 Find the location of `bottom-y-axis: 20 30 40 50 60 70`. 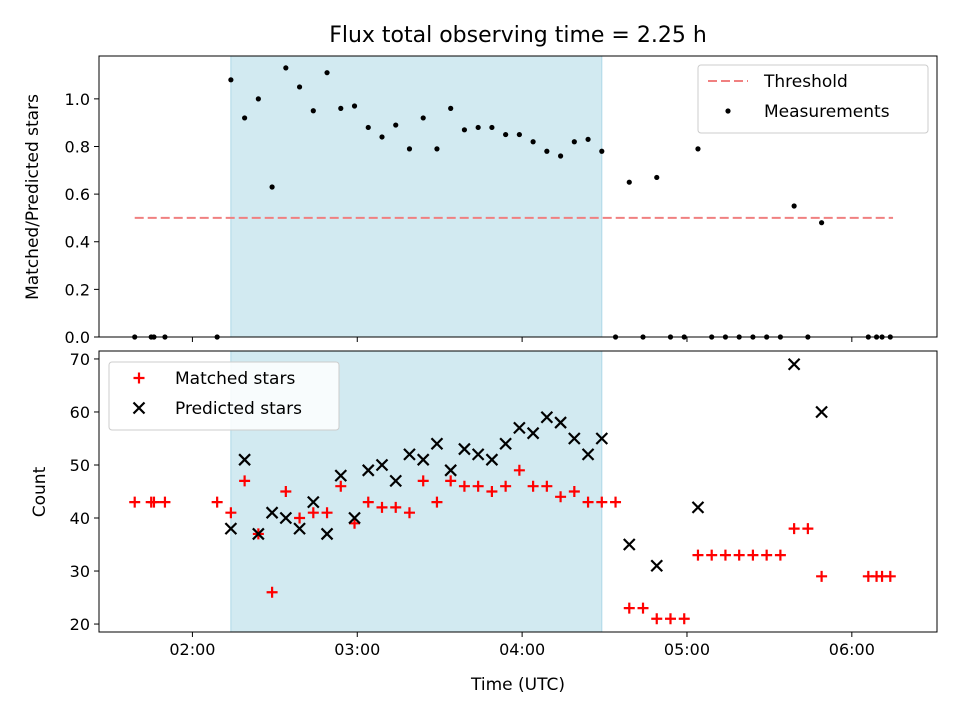

bottom-y-axis: 20 30 40 50 60 70 is located at coordinates (84, 492).